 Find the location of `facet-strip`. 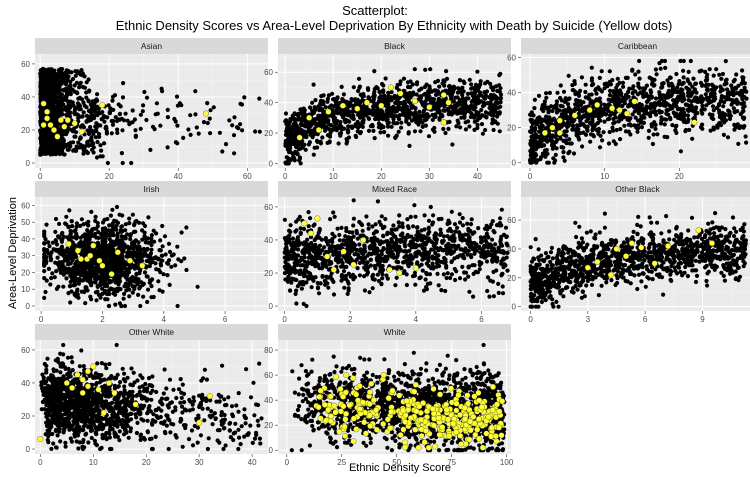

facet-strip is located at coordinates (394, 46).